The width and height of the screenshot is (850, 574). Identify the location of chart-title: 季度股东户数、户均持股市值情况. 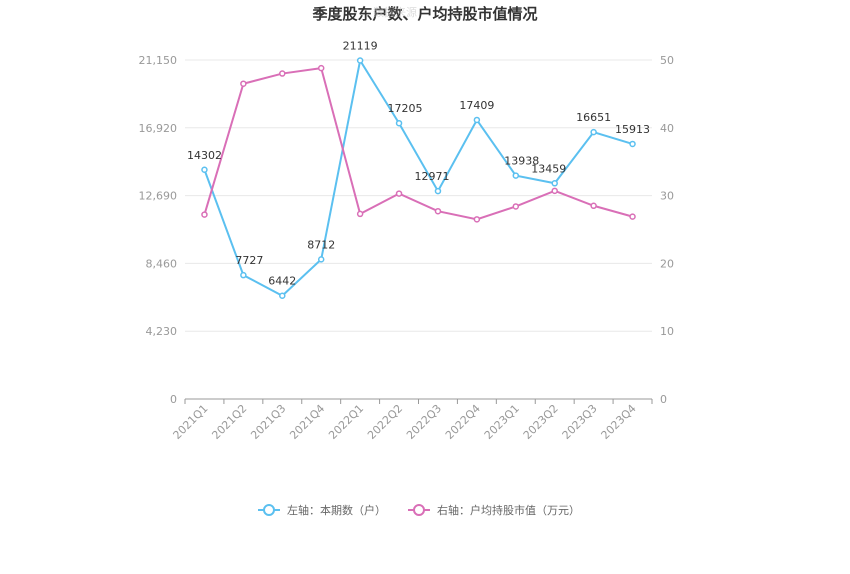
(424, 14).